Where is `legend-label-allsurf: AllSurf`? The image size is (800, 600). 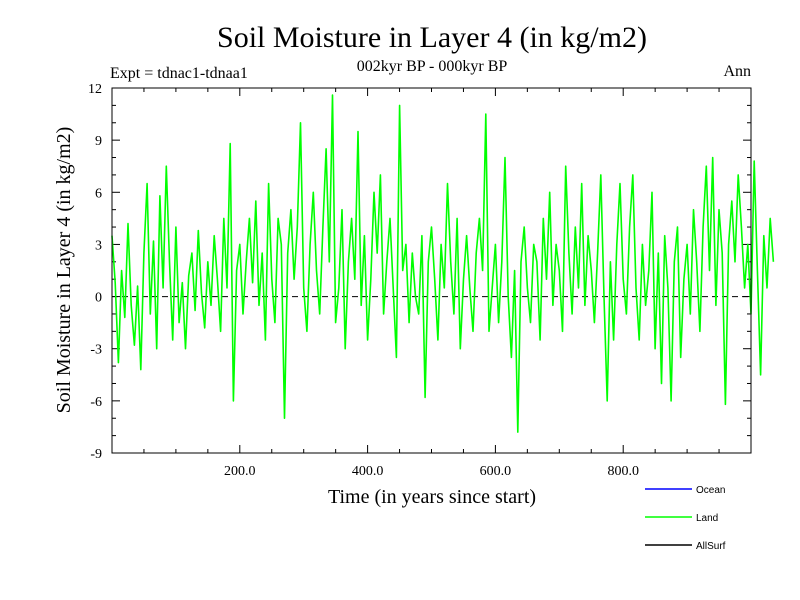 legend-label-allsurf: AllSurf is located at coordinates (711, 546).